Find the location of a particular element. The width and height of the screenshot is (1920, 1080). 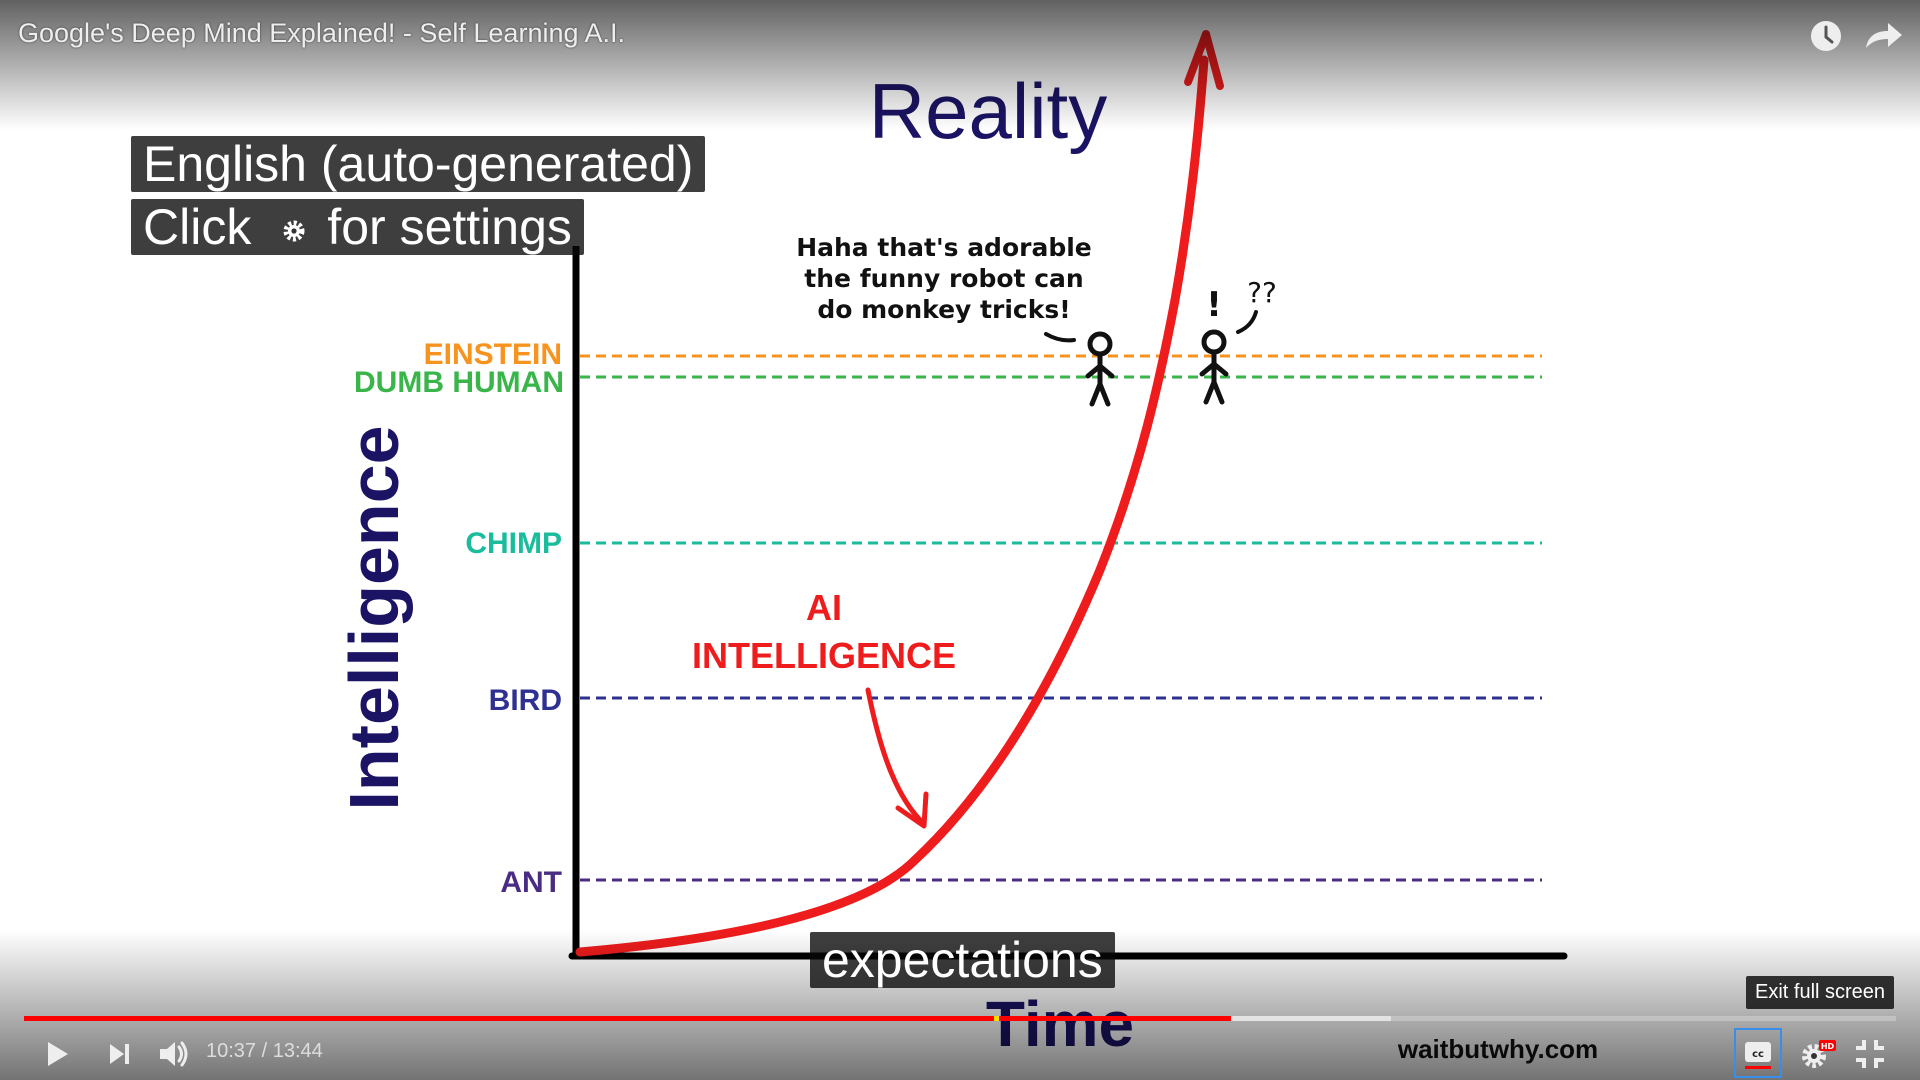

play-icon is located at coordinates (58, 1054).